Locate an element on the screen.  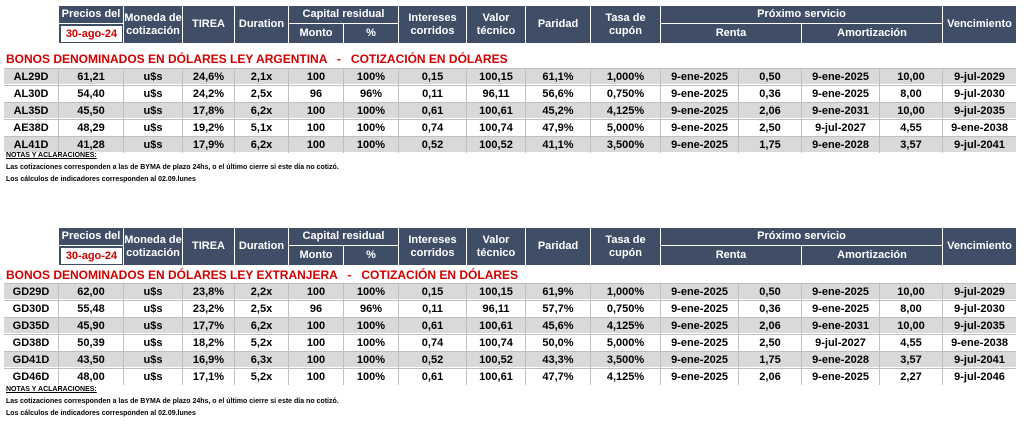
paridad-cell: 45,6% is located at coordinates (558, 326).